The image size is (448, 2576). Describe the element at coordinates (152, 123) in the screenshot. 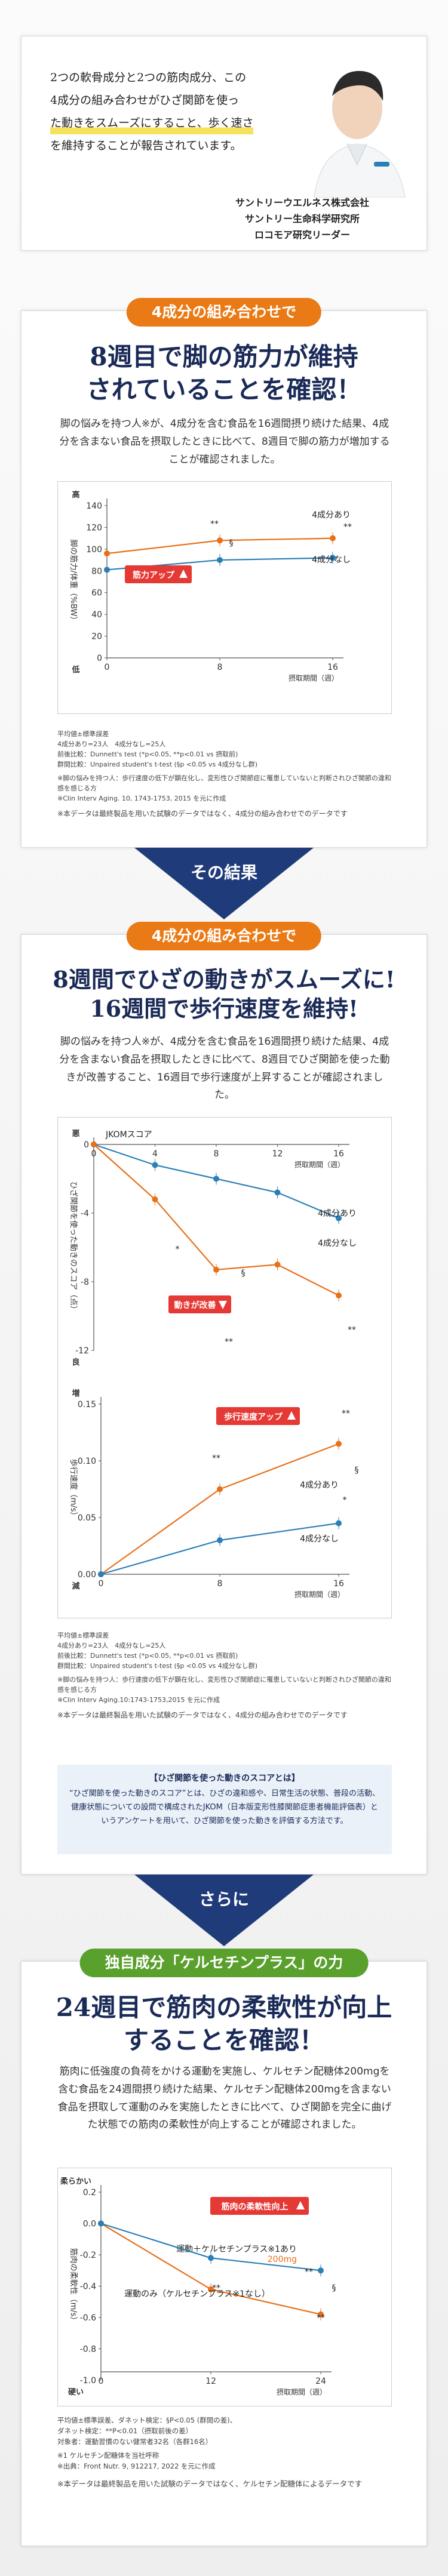

I see `intro-line: た動きをスムーズにすること、歩く速さ` at that location.